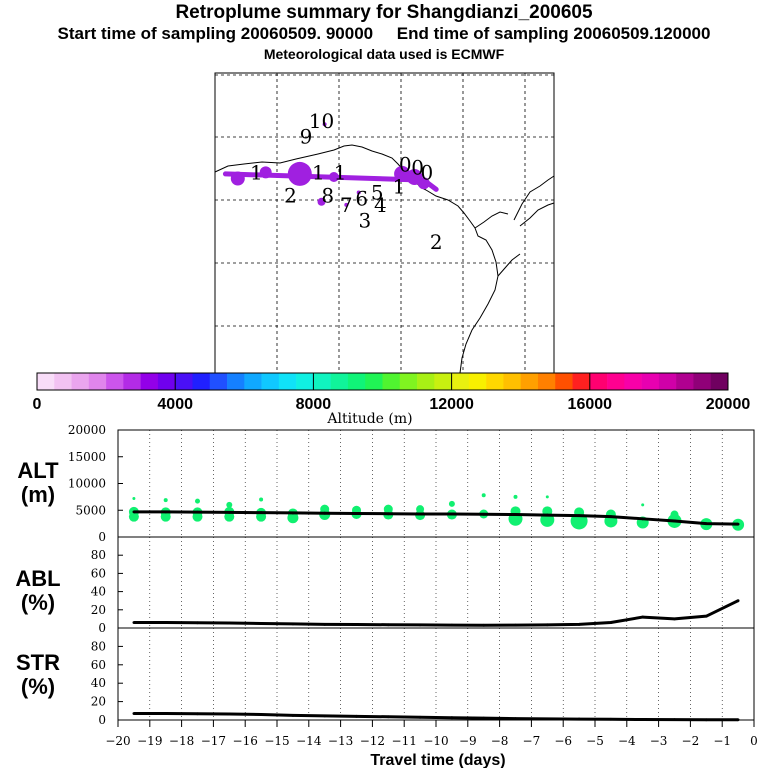  I want to click on colorbar-tick-label: 0, so click(37, 404).